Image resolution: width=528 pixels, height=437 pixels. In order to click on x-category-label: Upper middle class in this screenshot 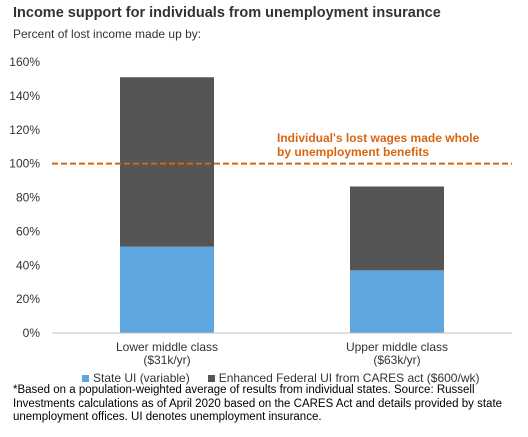, I will do `click(397, 347)`.